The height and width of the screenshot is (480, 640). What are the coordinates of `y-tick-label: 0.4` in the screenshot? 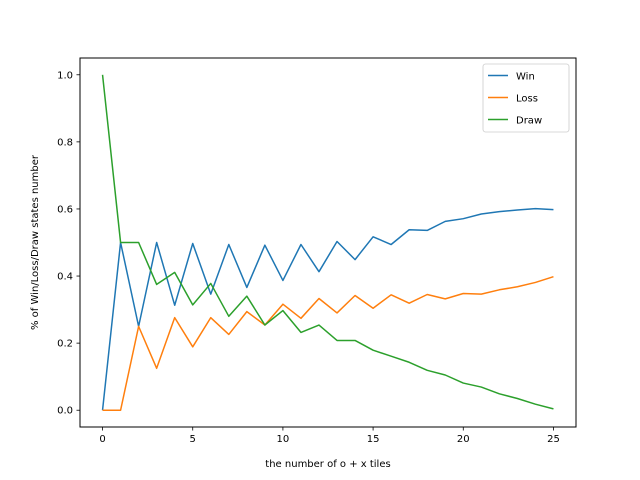 It's located at (65, 277).